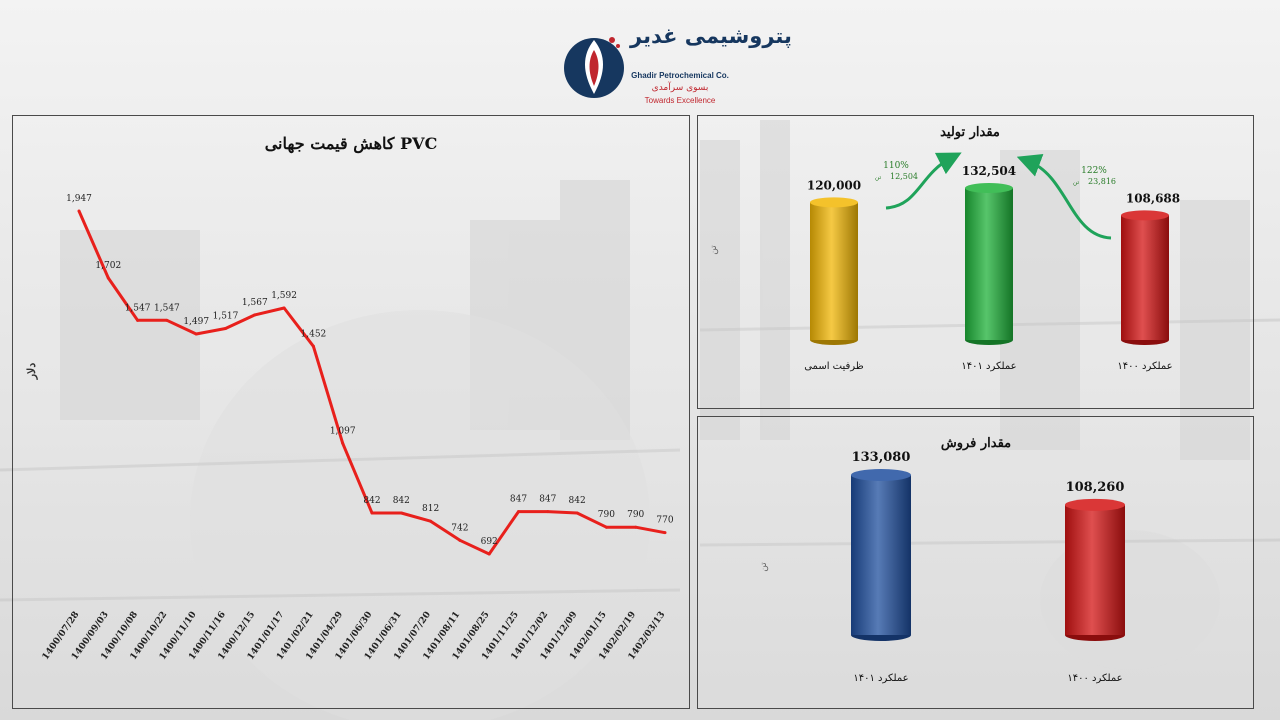  Describe the element at coordinates (196, 322) in the screenshot. I see `data-label: 1,497` at that location.